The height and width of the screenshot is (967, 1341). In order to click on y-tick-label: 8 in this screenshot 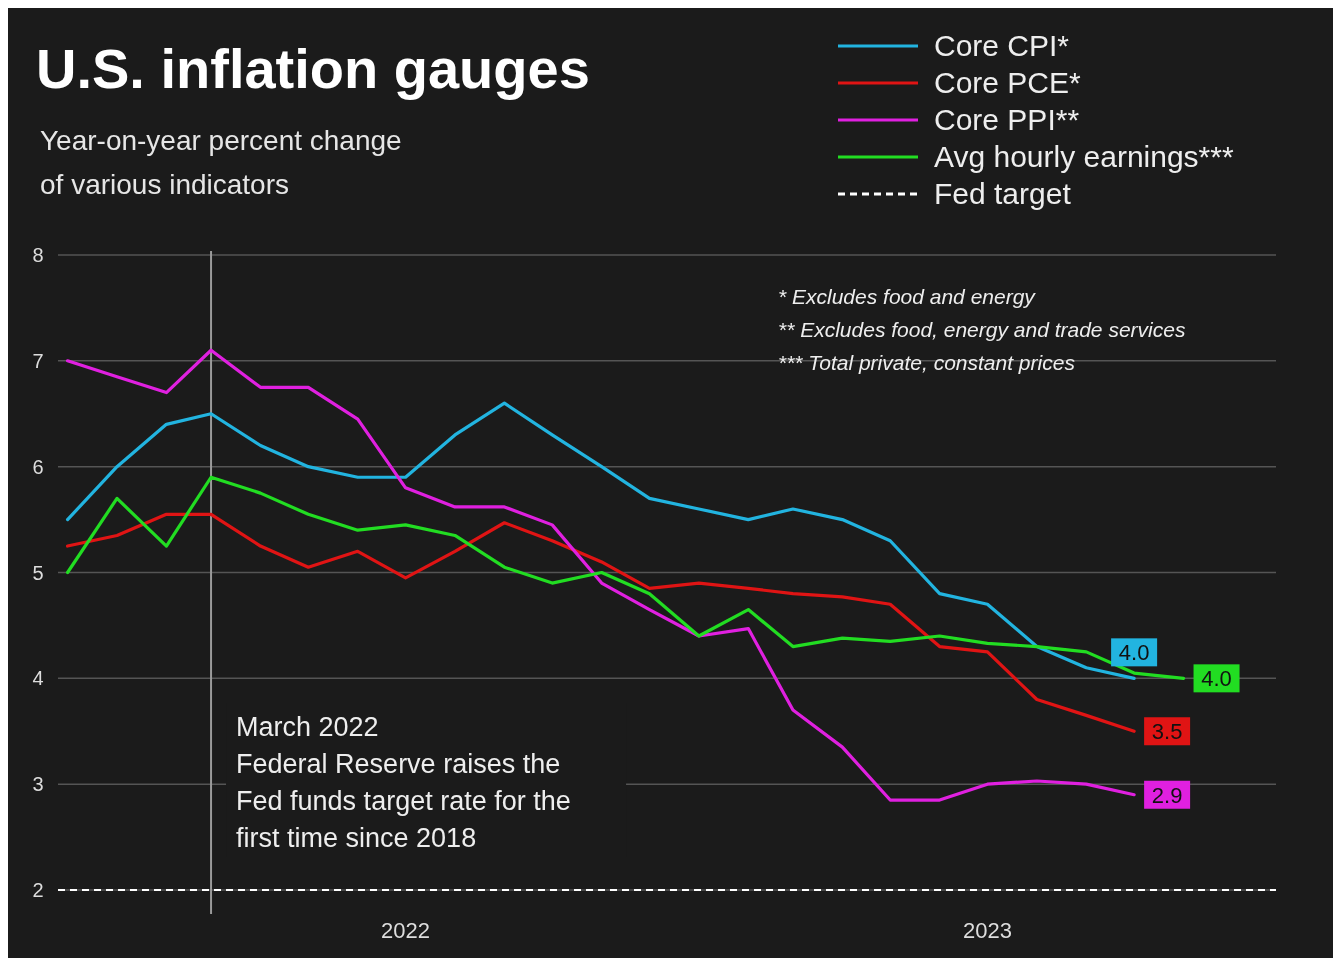, I will do `click(38, 255)`.